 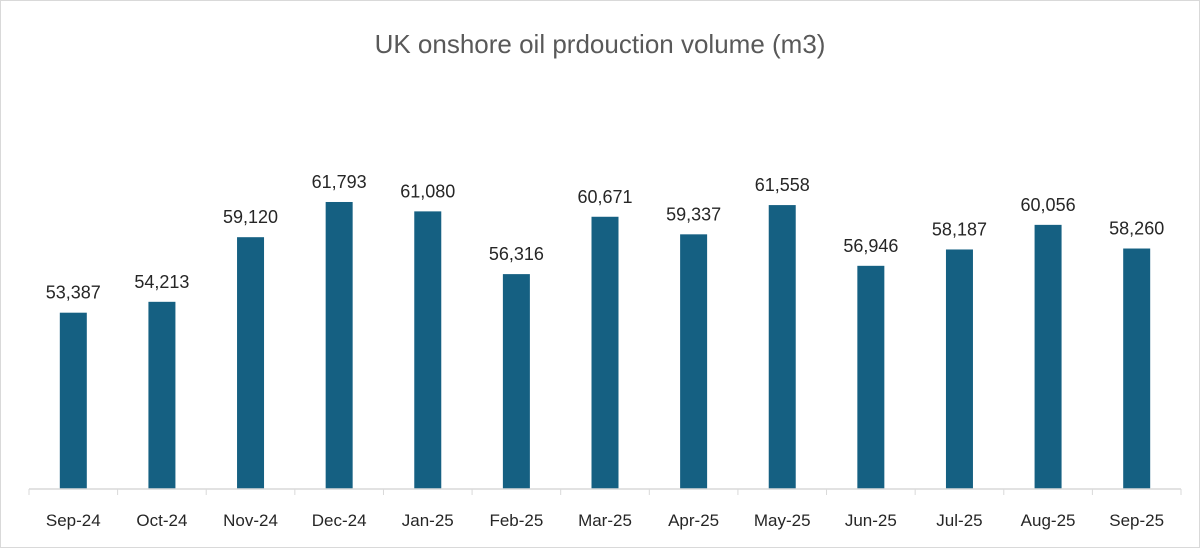 I want to click on x-tick-label-apr-25: Apr-25, so click(x=693, y=520).